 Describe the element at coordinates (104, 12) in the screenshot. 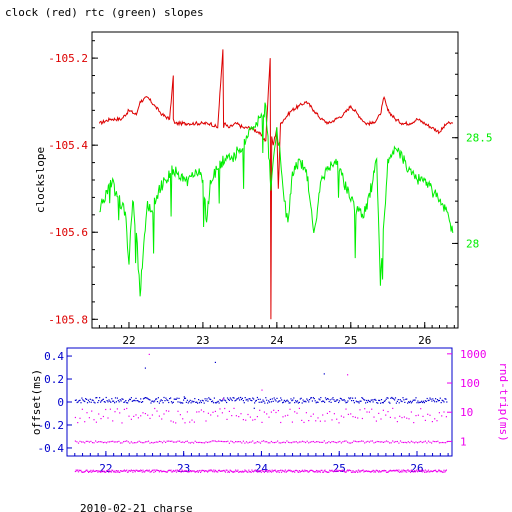

I see `chart-title: clock (red) rtc (green) slopes` at that location.